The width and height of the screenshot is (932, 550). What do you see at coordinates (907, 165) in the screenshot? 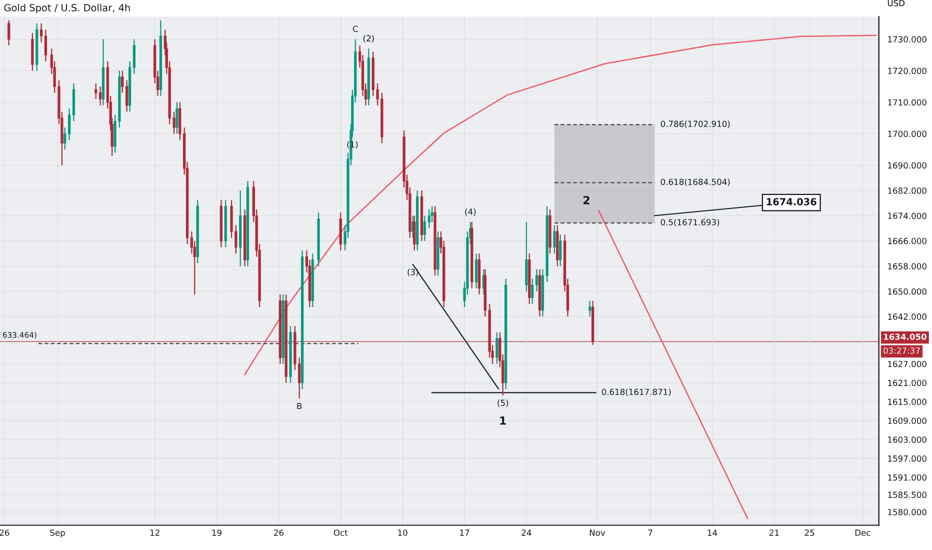
I see `y-tick-label: 1690.000` at bounding box center [907, 165].